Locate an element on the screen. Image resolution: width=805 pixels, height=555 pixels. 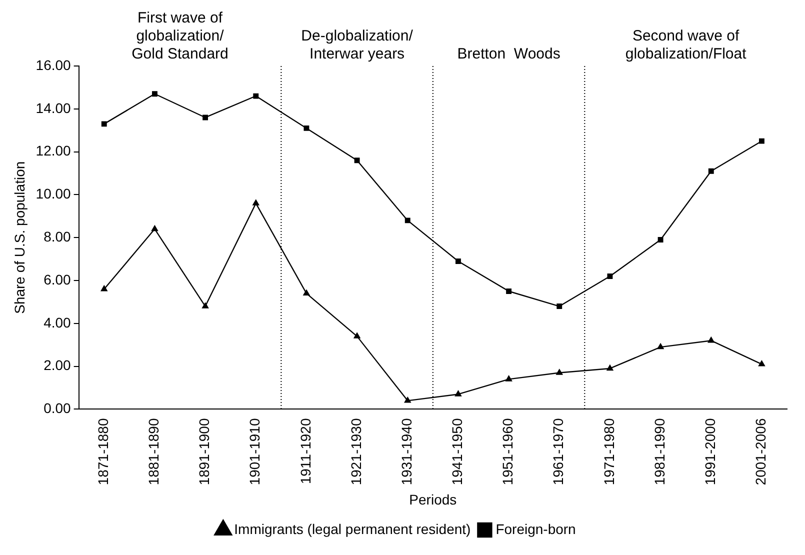
x-tick-label: 1951-1960 is located at coordinates (508, 452).